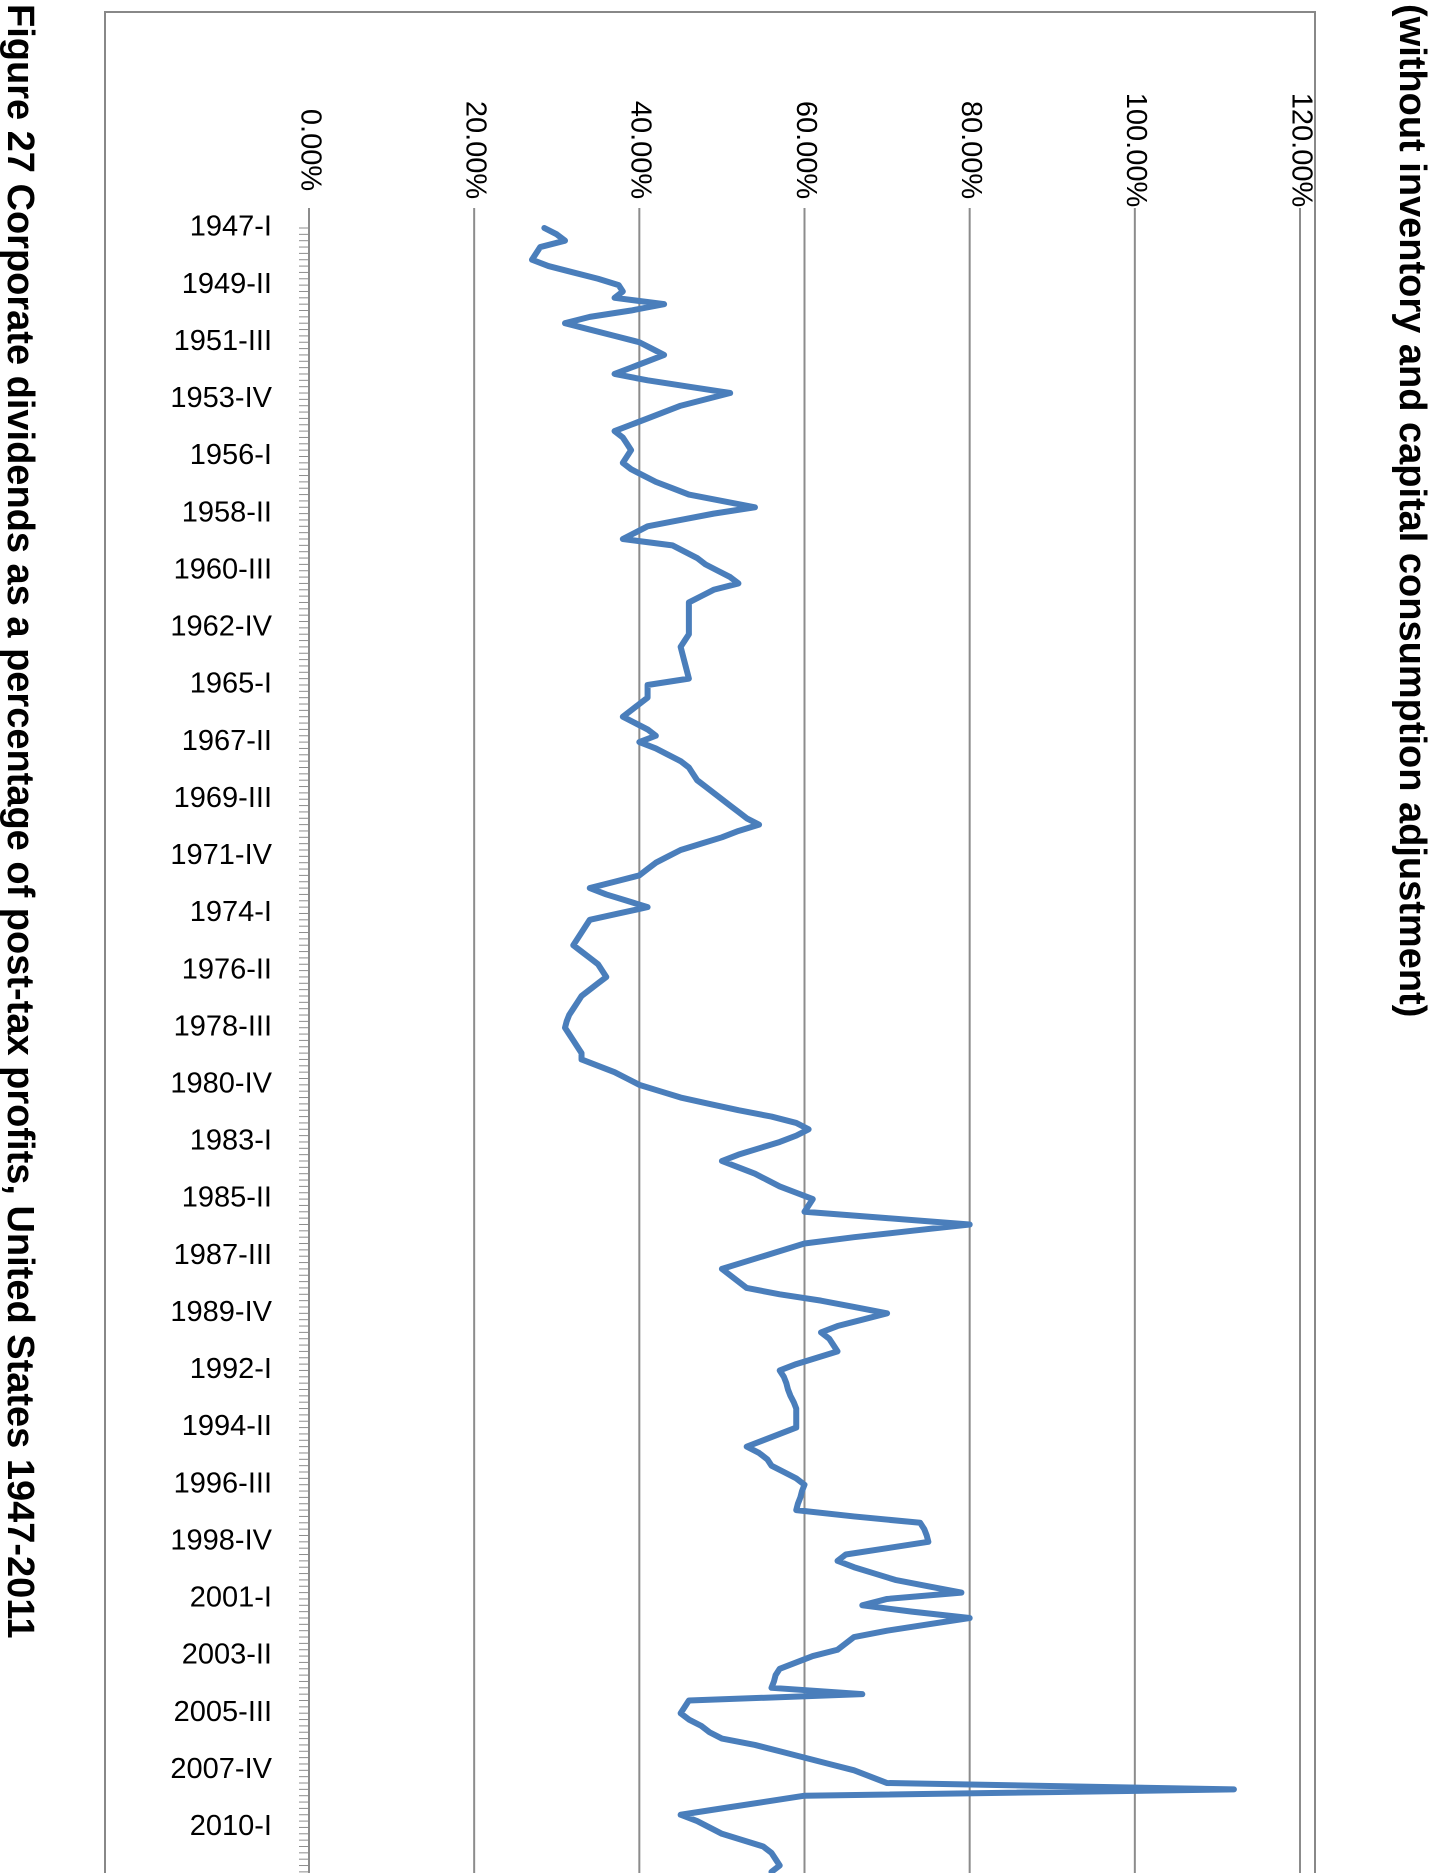 The height and width of the screenshot is (1873, 1438). What do you see at coordinates (1301, 150) in the screenshot?
I see `y-tick-label: 120.00%` at bounding box center [1301, 150].